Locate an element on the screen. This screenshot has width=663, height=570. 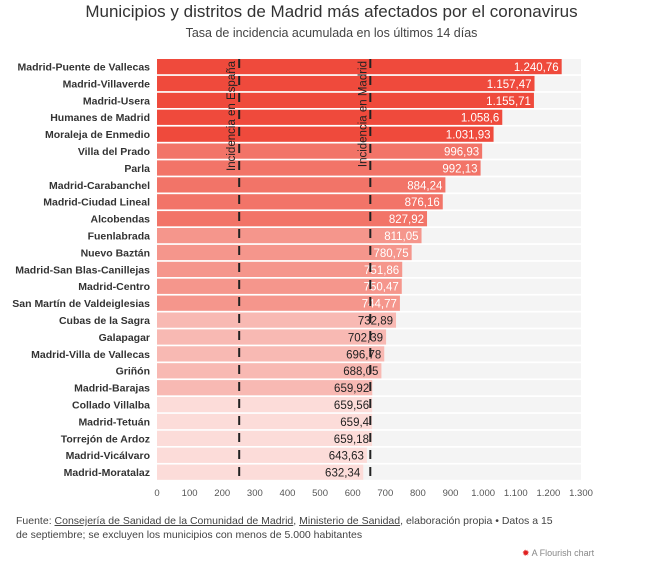
value-label: 884,24 is located at coordinates (425, 186).